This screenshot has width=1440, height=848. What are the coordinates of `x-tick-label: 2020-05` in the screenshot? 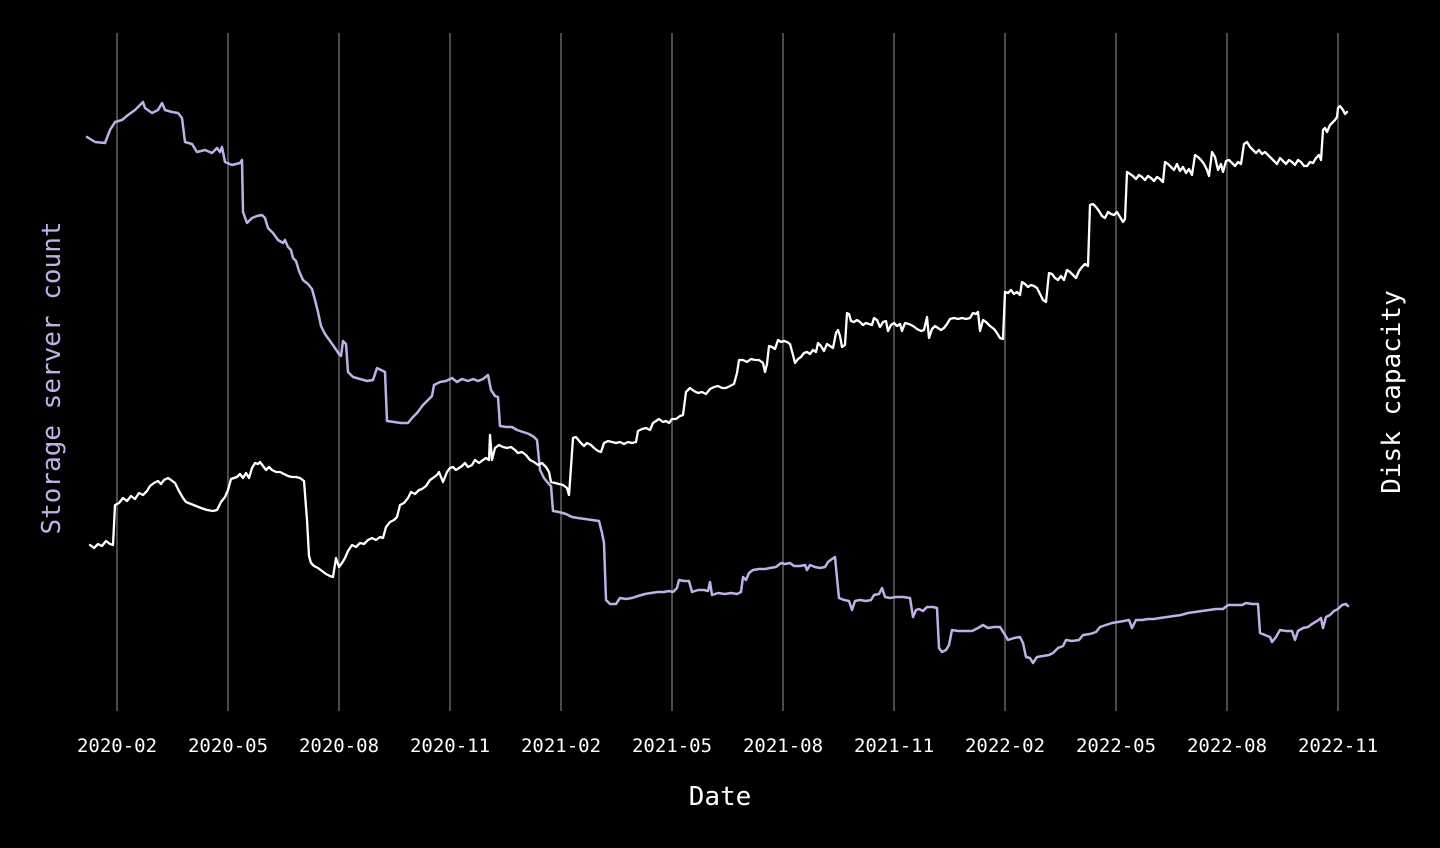 It's located at (228, 746).